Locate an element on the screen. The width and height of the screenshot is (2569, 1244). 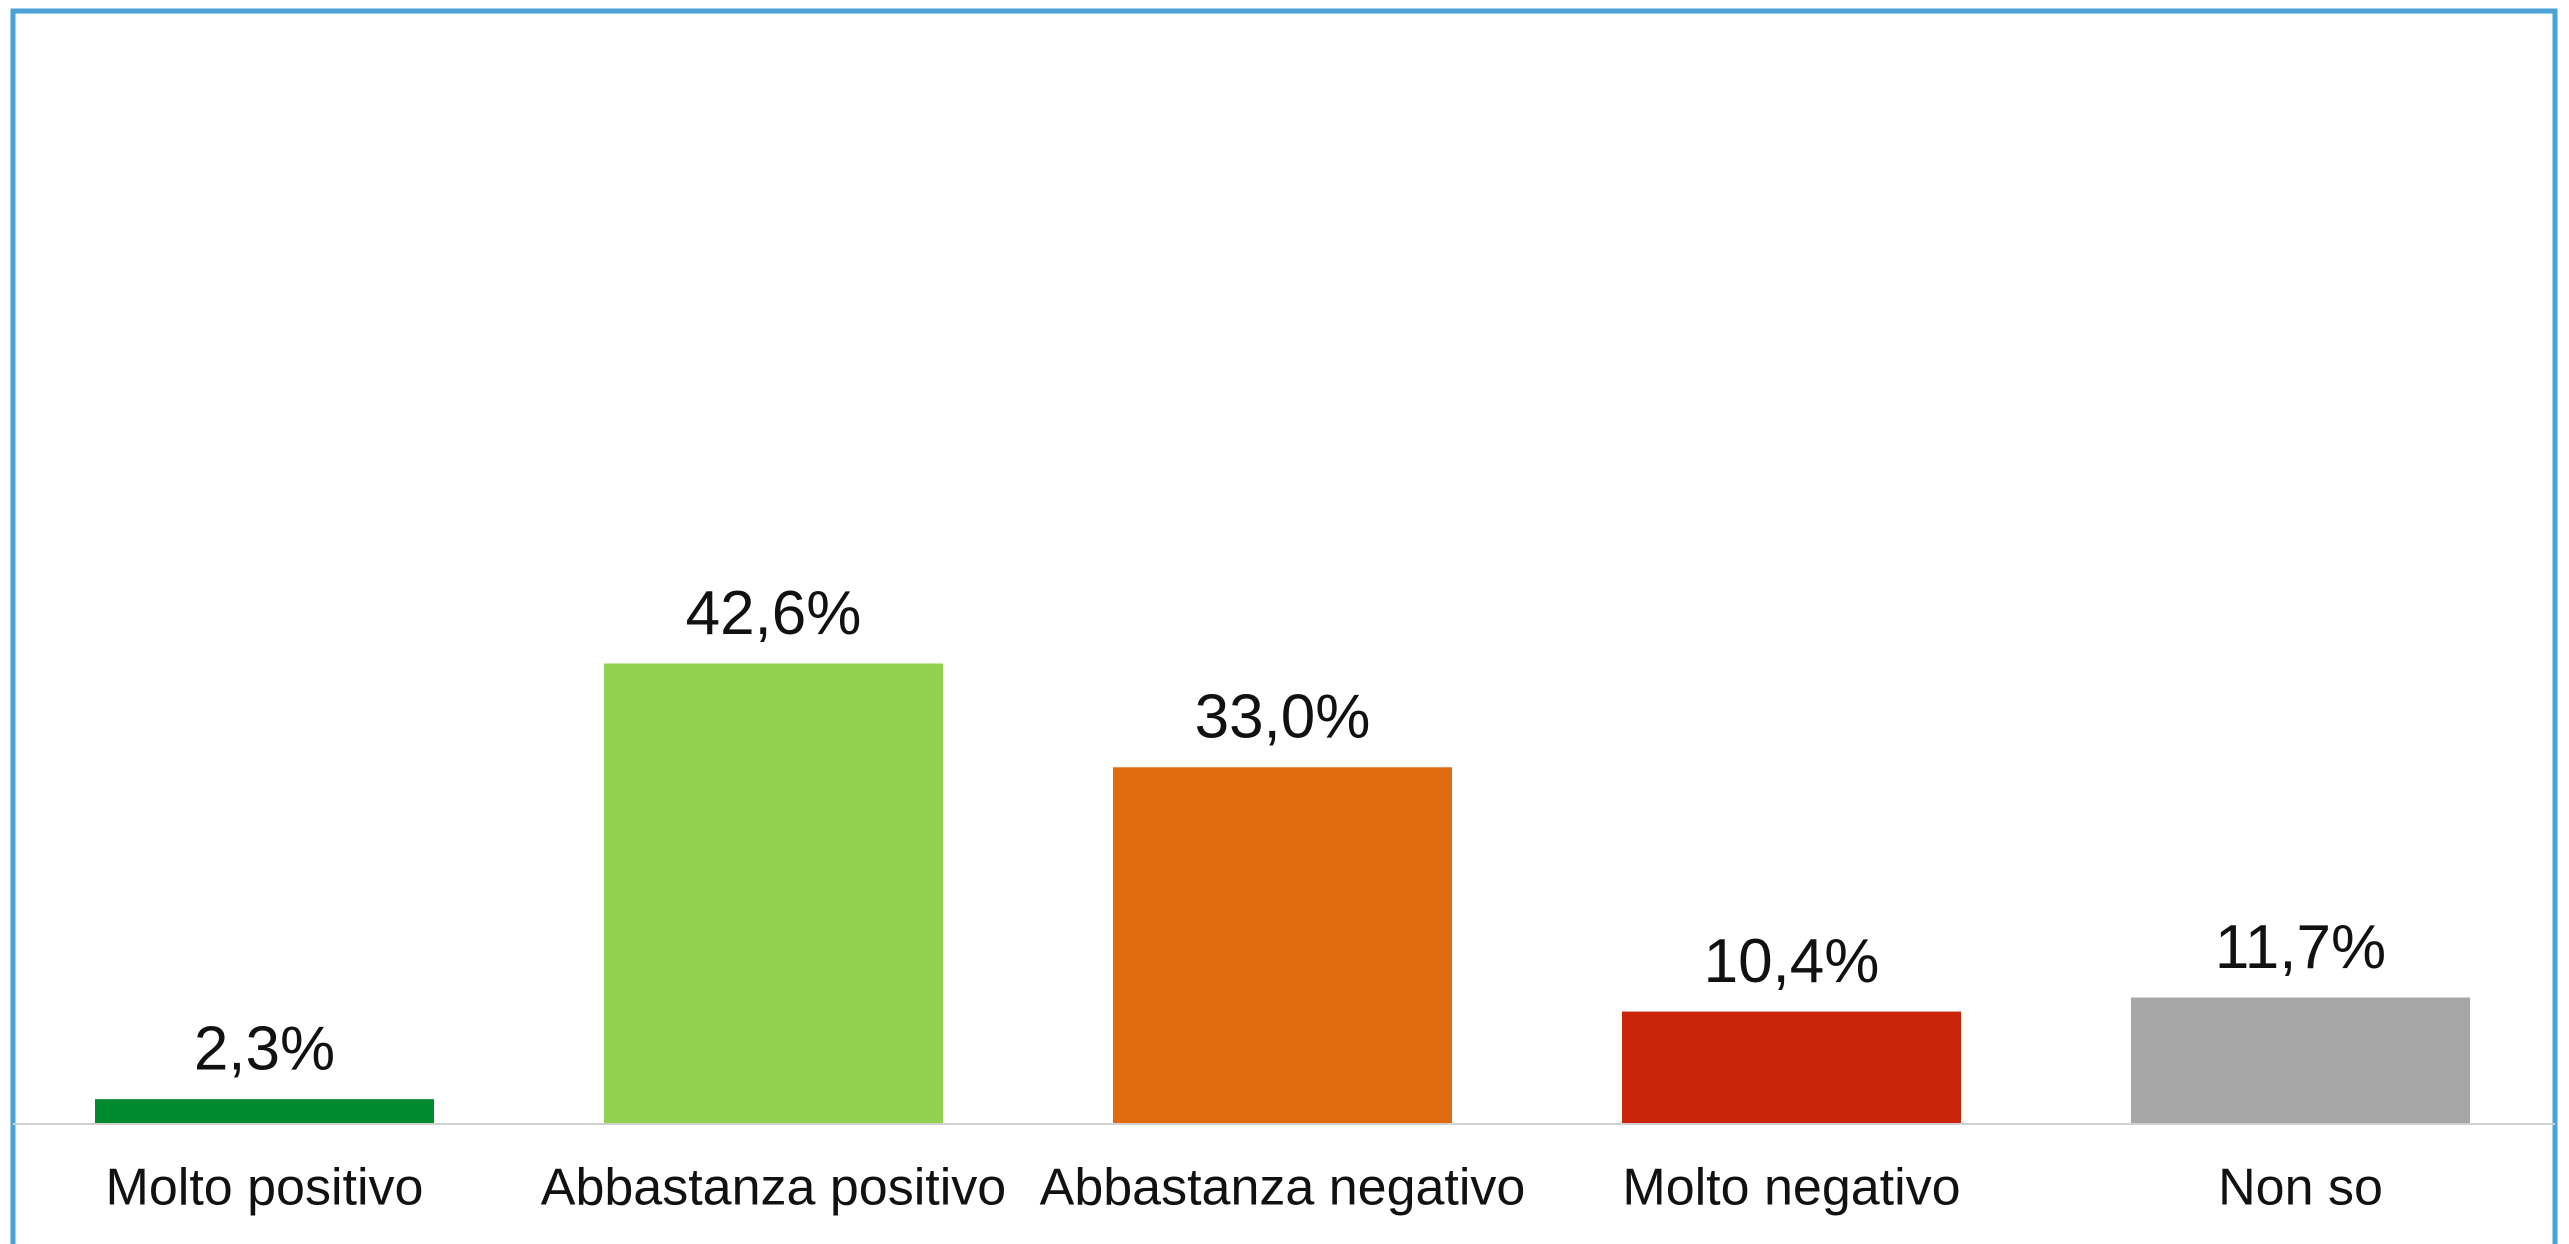
value-label: 11,7% is located at coordinates (2300, 947).